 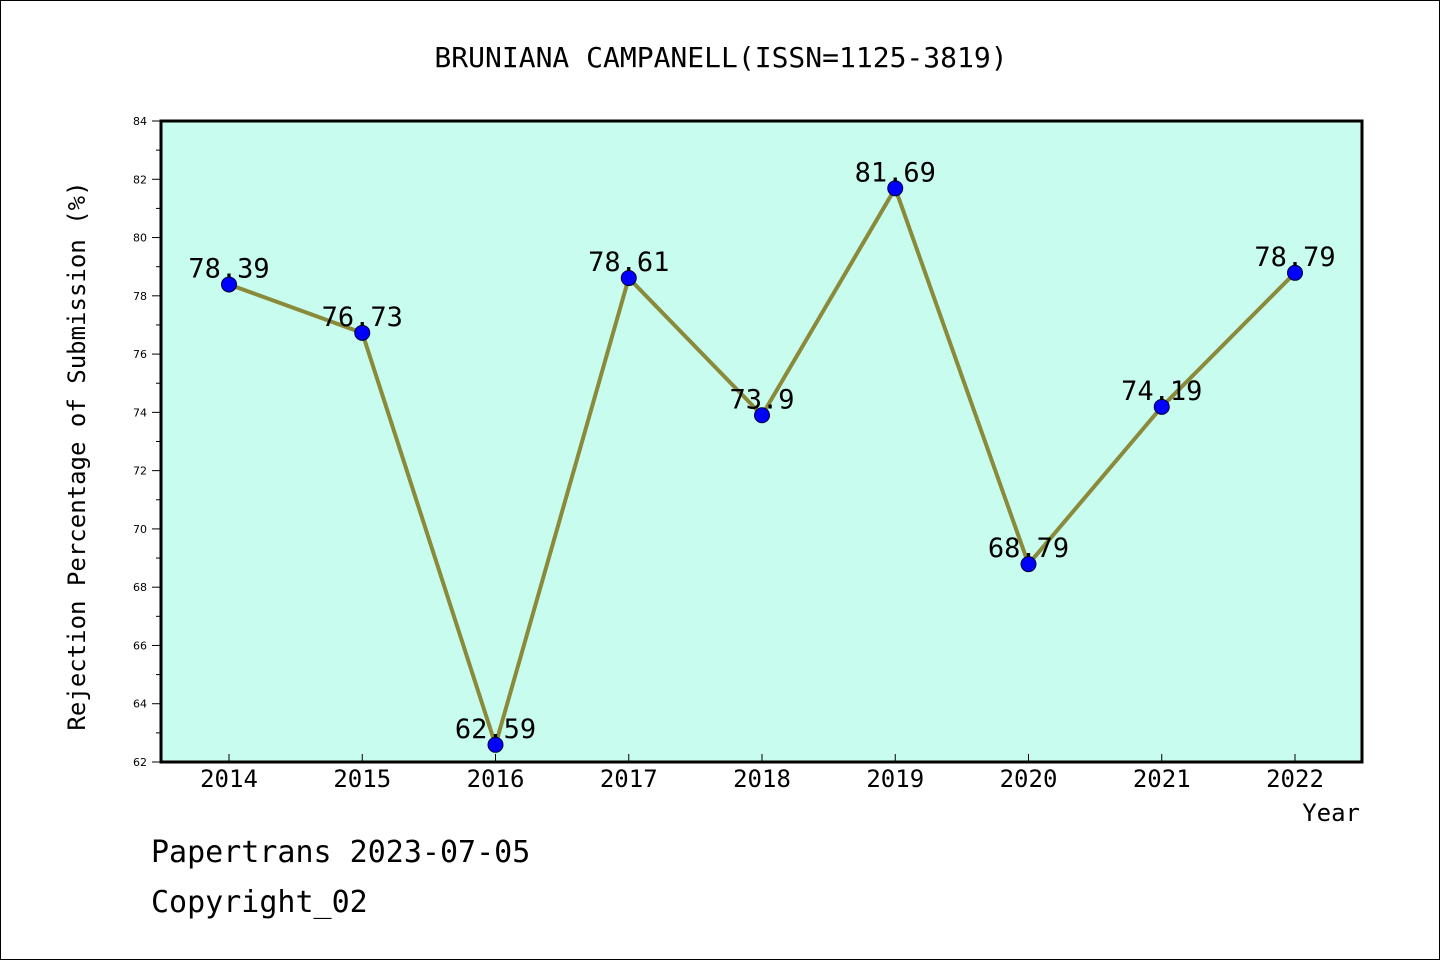 I want to click on footer-papertrans: Papertrans 2023-07-05, so click(x=341, y=852).